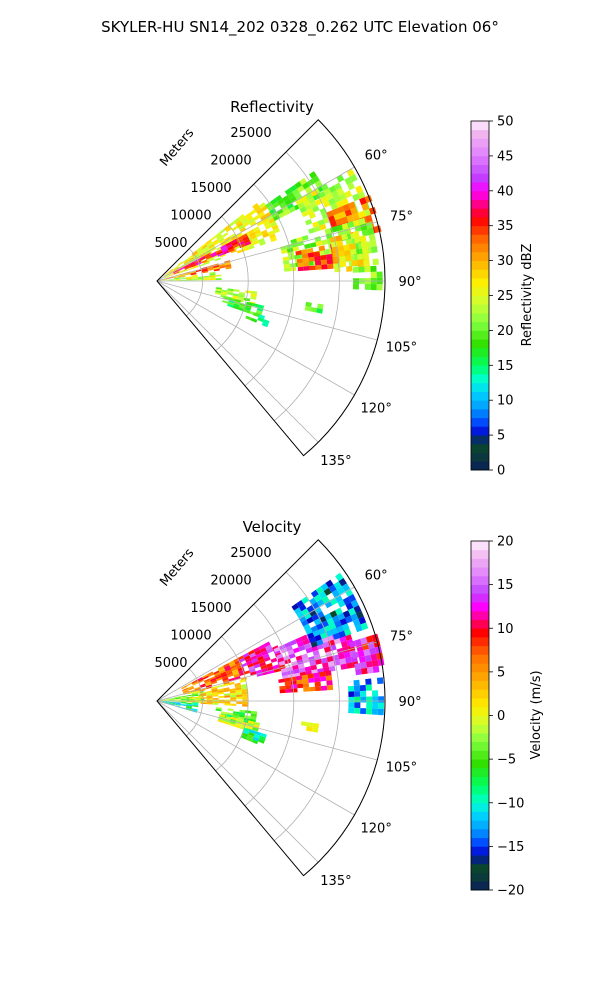 Image resolution: width=600 pixels, height=1000 pixels. What do you see at coordinates (505, 542) in the screenshot?
I see `colorbar-tick-label: 20` at bounding box center [505, 542].